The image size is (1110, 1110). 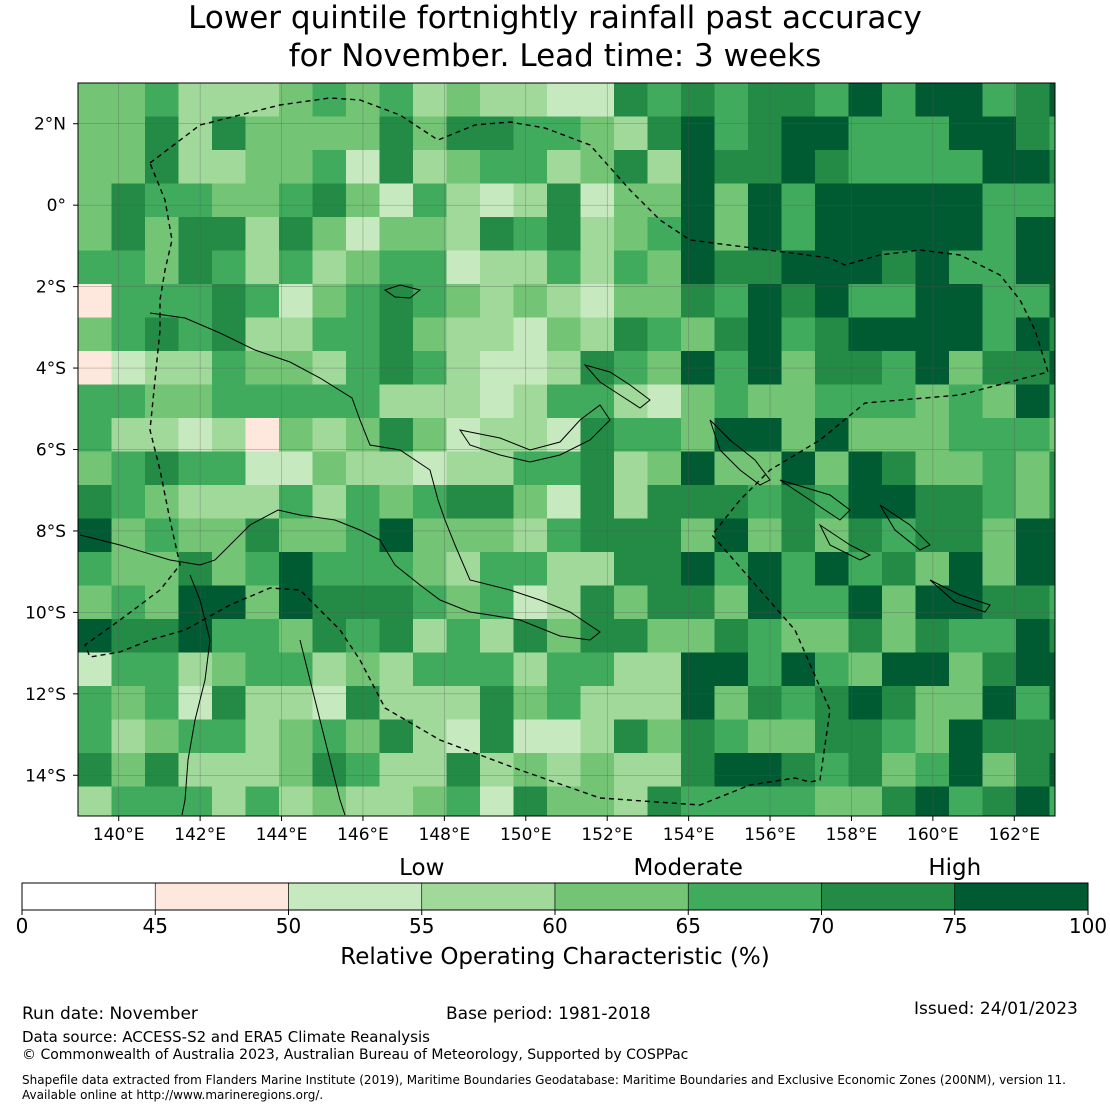 What do you see at coordinates (821, 926) in the screenshot?
I see `colorbar-tick-label: 70` at bounding box center [821, 926].